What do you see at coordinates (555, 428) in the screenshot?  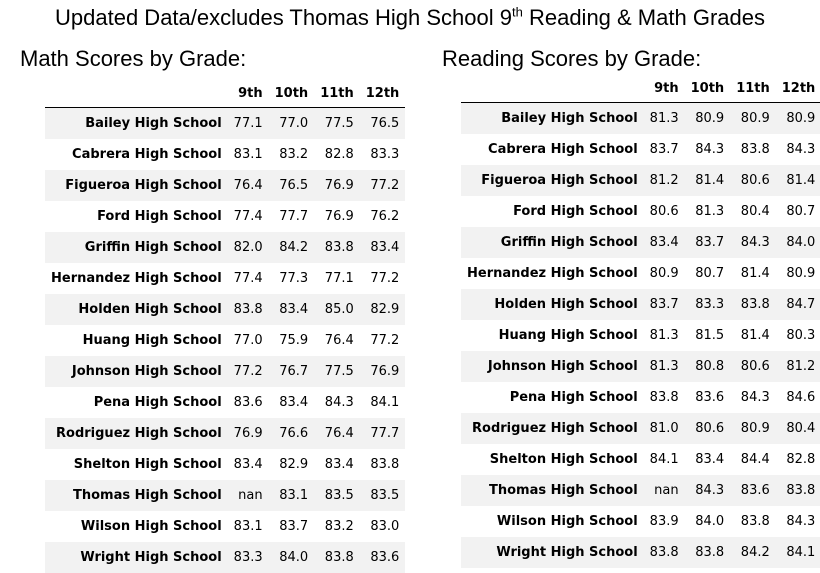 I see `school-name: Rodriguez High School` at bounding box center [555, 428].